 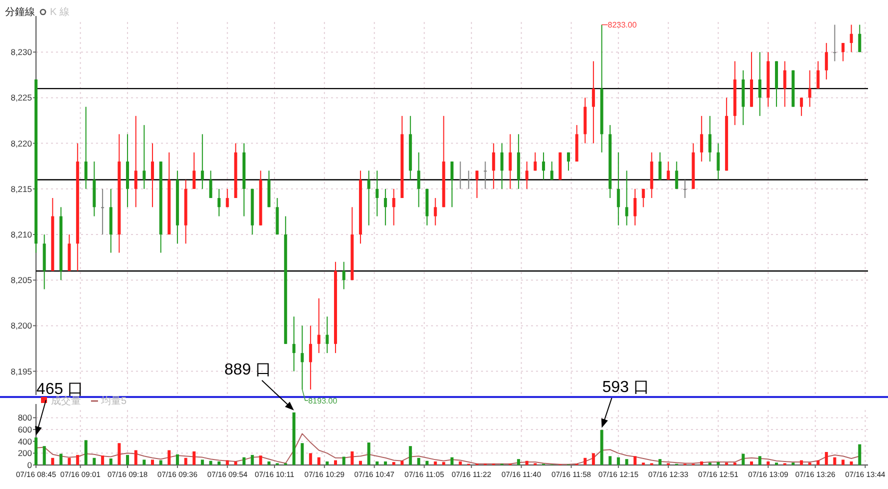 I want to click on y-tick-label: 8,215, so click(x=21, y=189).